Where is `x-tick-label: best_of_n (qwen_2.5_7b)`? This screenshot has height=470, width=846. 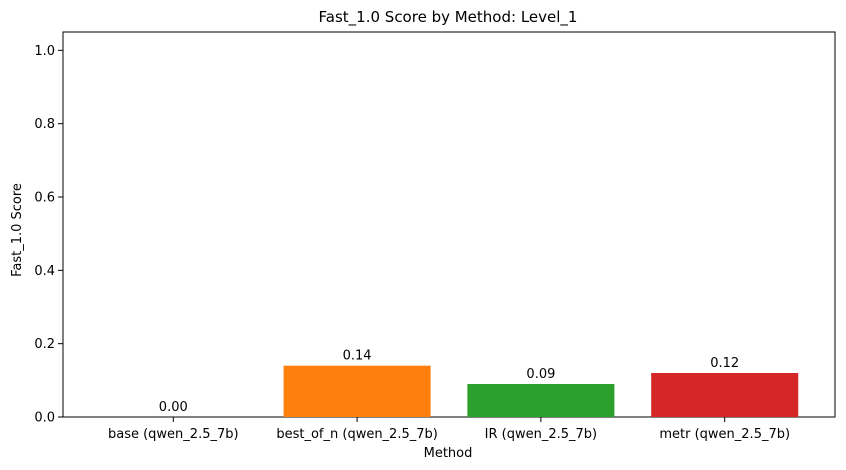
x-tick-label: best_of_n (qwen_2.5_7b) is located at coordinates (356, 434).